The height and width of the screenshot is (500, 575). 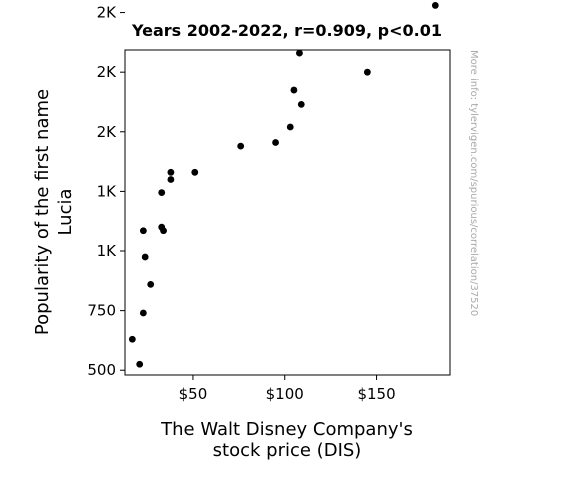 I want to click on x-axis: $50 $100 $150, so click(x=287, y=389).